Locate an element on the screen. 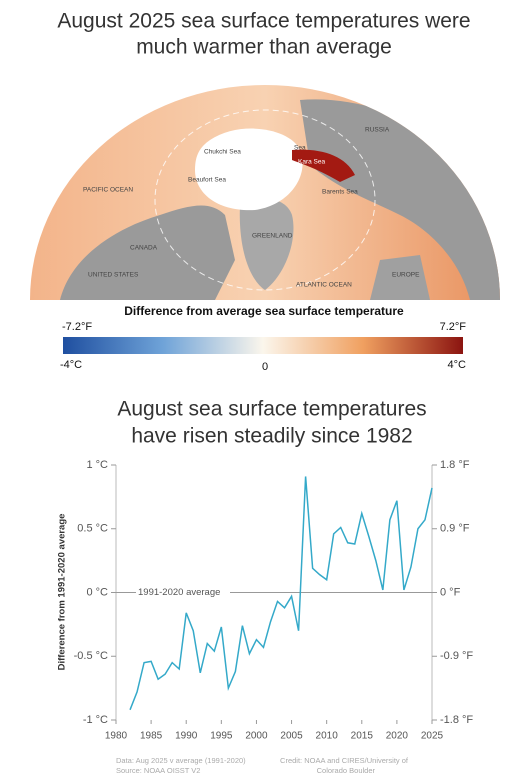  y-tick-label: -1 °C is located at coordinates (95, 720).